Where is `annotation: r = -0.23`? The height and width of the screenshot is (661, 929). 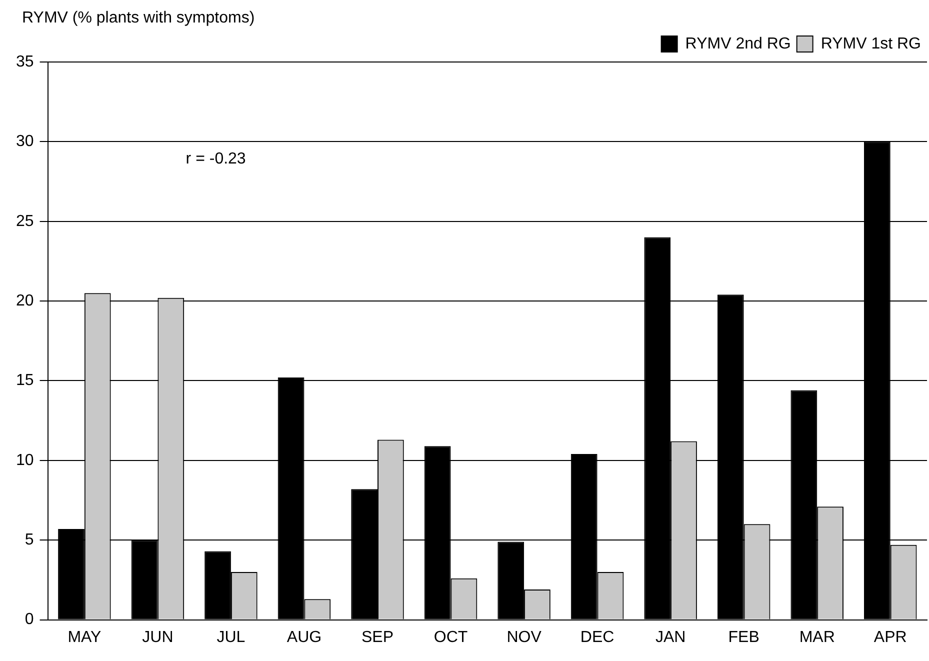 annotation: r = -0.23 is located at coordinates (216, 159).